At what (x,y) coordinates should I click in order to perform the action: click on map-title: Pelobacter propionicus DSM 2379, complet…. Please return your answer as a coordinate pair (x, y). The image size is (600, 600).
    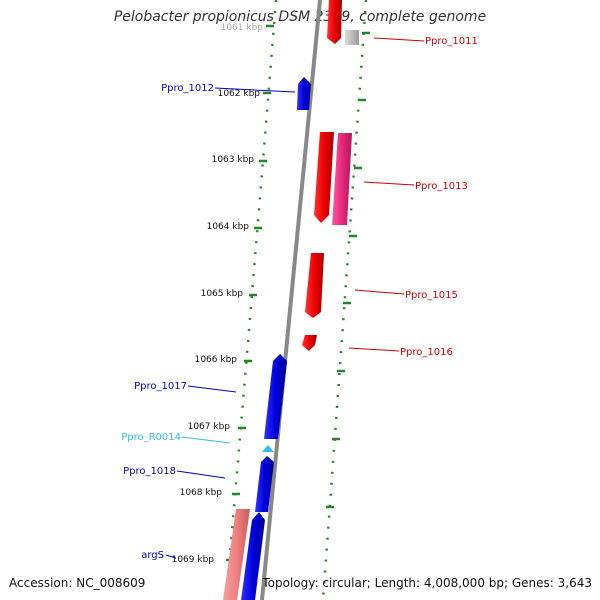
    Looking at the image, I should click on (300, 17).